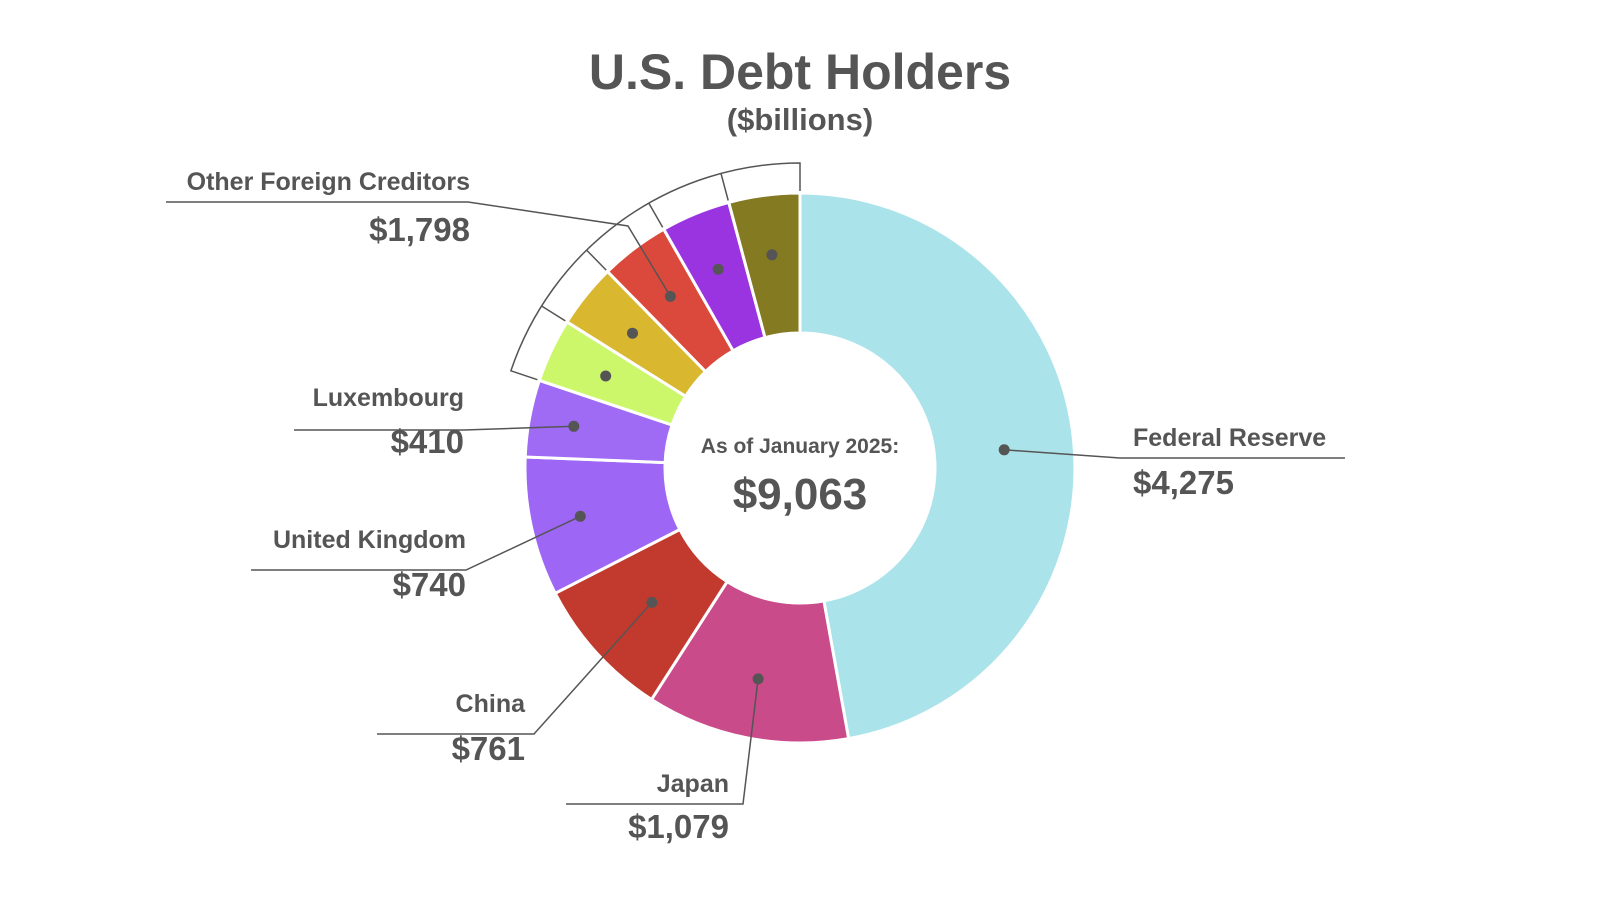 This screenshot has width=1600, height=900. Describe the element at coordinates (328, 182) in the screenshot. I see `label-other-foreign-creditors: Other Foreign Creditors` at that location.